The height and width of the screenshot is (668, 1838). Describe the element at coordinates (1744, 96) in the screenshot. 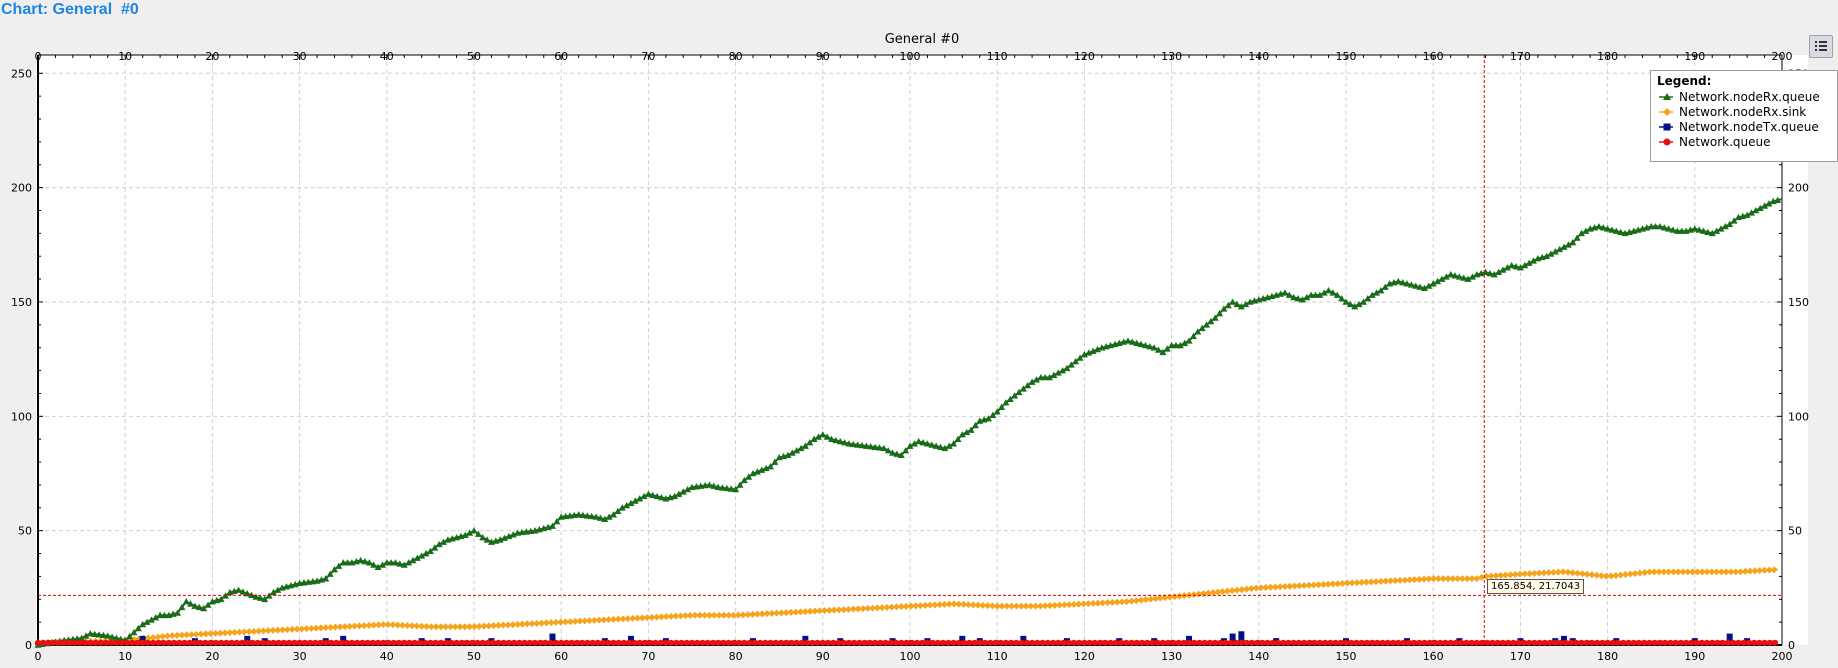

I see `legend-item: Network.nodeRx.queue` at that location.